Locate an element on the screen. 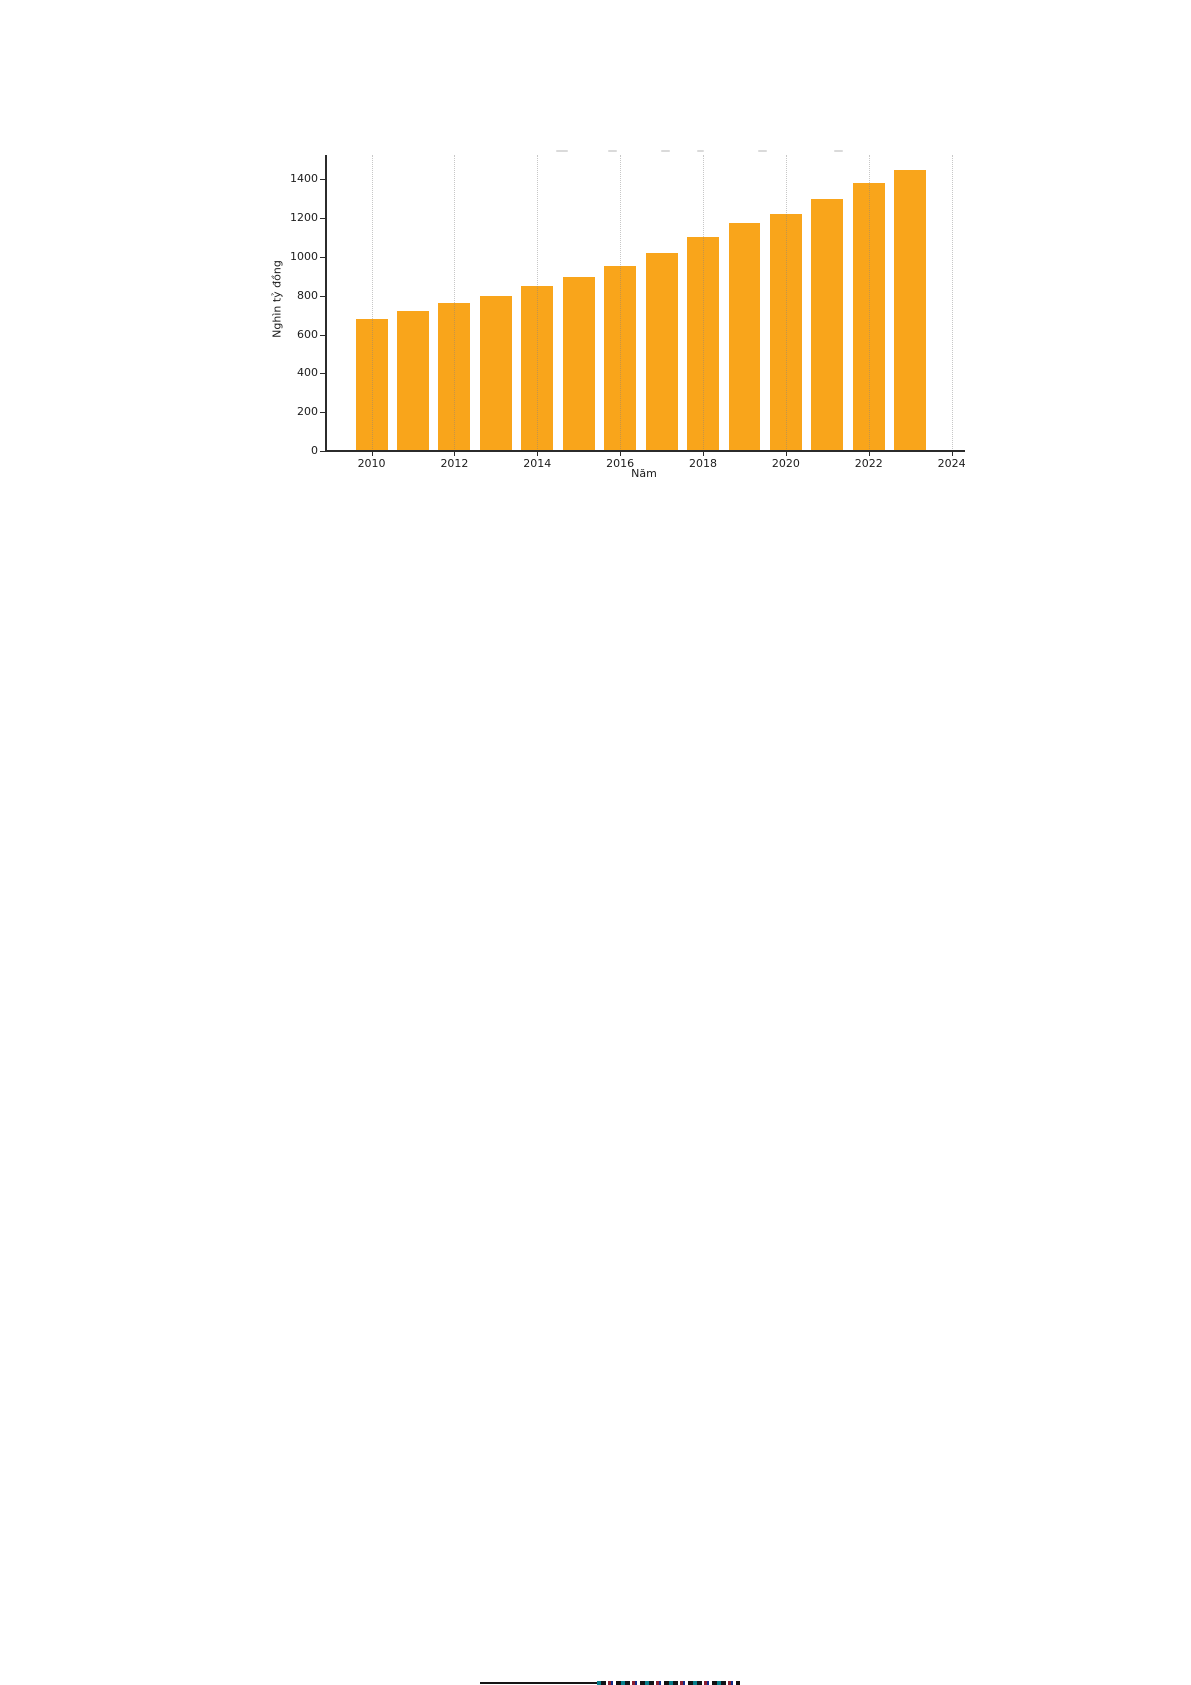 The height and width of the screenshot is (1685, 1191). bar-2016 is located at coordinates (620, 358).